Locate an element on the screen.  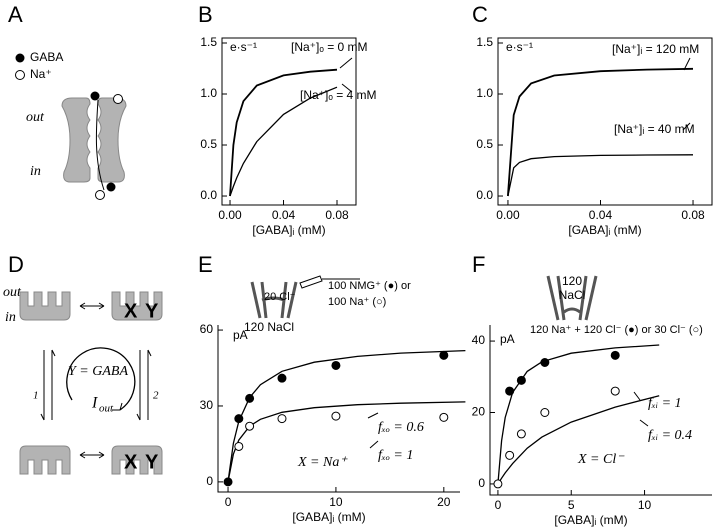
panel-label: A is located at coordinates (15, 14).